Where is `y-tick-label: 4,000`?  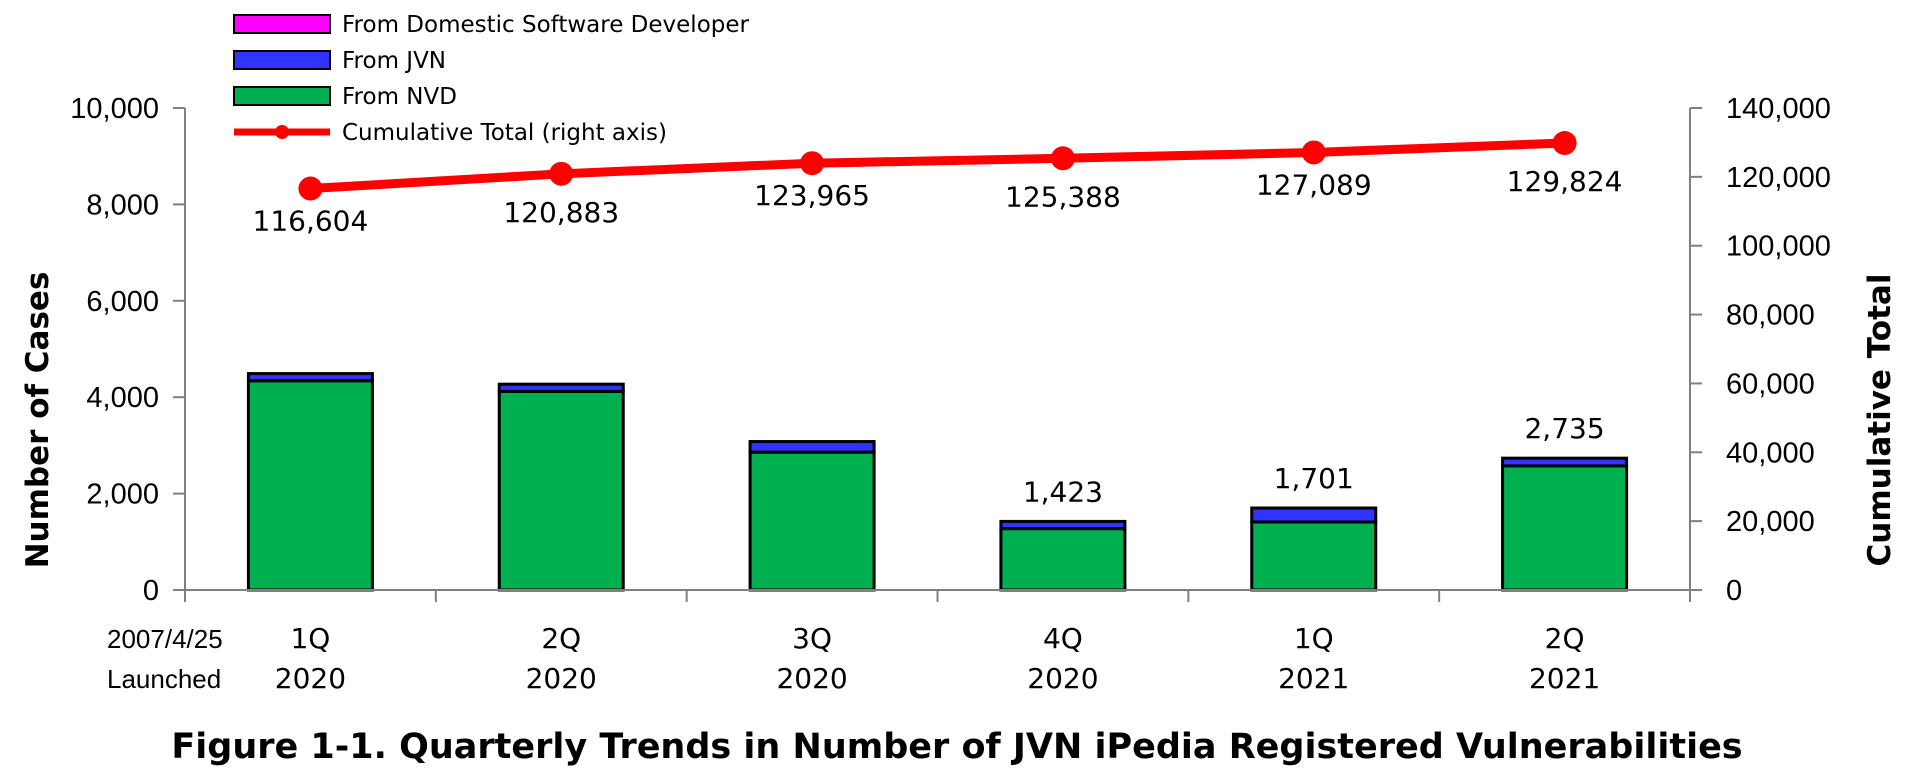
y-tick-label: 4,000 is located at coordinates (122, 398).